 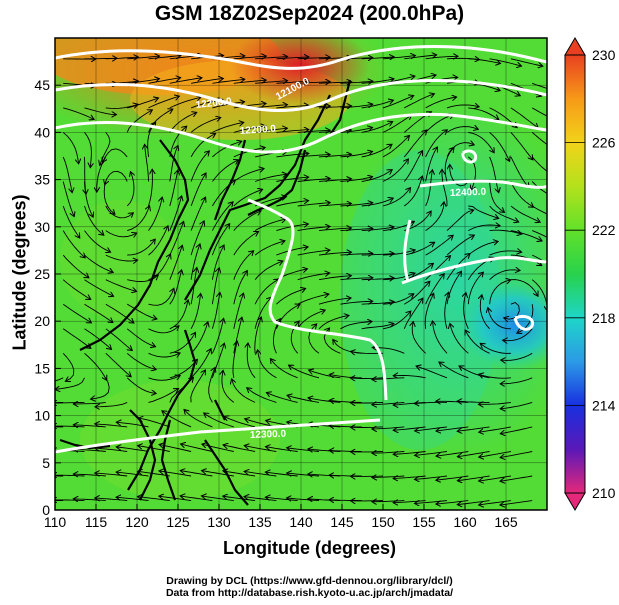 I want to click on colorbar-tick-label: 218, so click(x=604, y=318).